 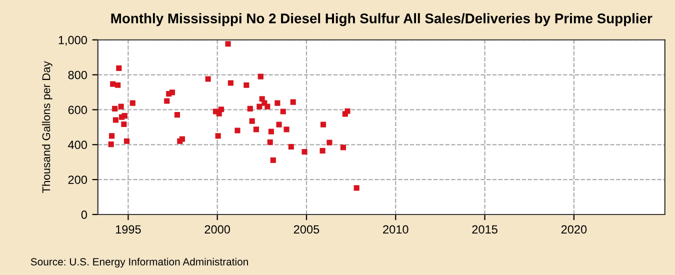 What do you see at coordinates (307, 229) in the screenshot?
I see `x-tick-label: 2005` at bounding box center [307, 229].